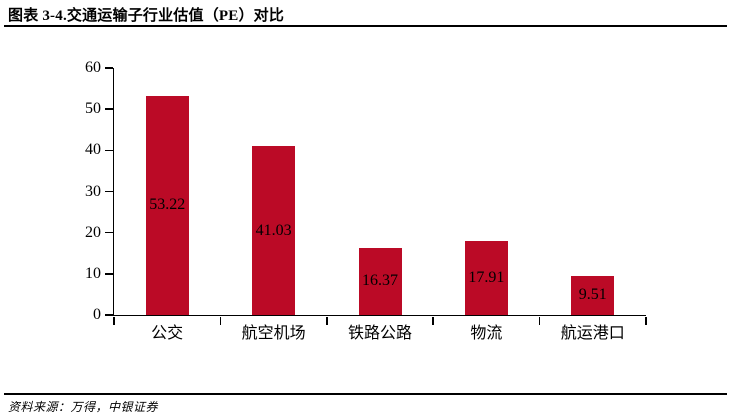  Describe the element at coordinates (380, 333) in the screenshot. I see `x-axis-category-label: 铁路公路` at that location.